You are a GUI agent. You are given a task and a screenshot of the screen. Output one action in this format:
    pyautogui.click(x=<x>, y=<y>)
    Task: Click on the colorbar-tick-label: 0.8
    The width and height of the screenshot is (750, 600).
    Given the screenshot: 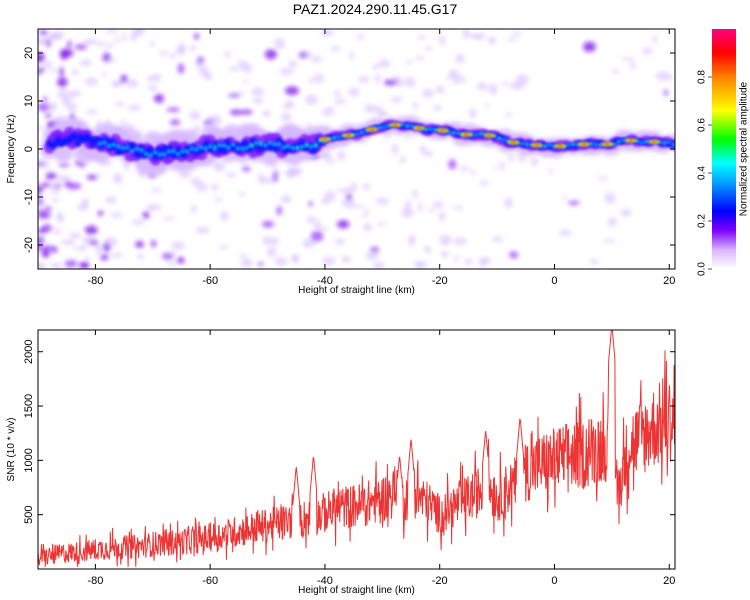 What is the action you would take?
    pyautogui.click(x=702, y=77)
    